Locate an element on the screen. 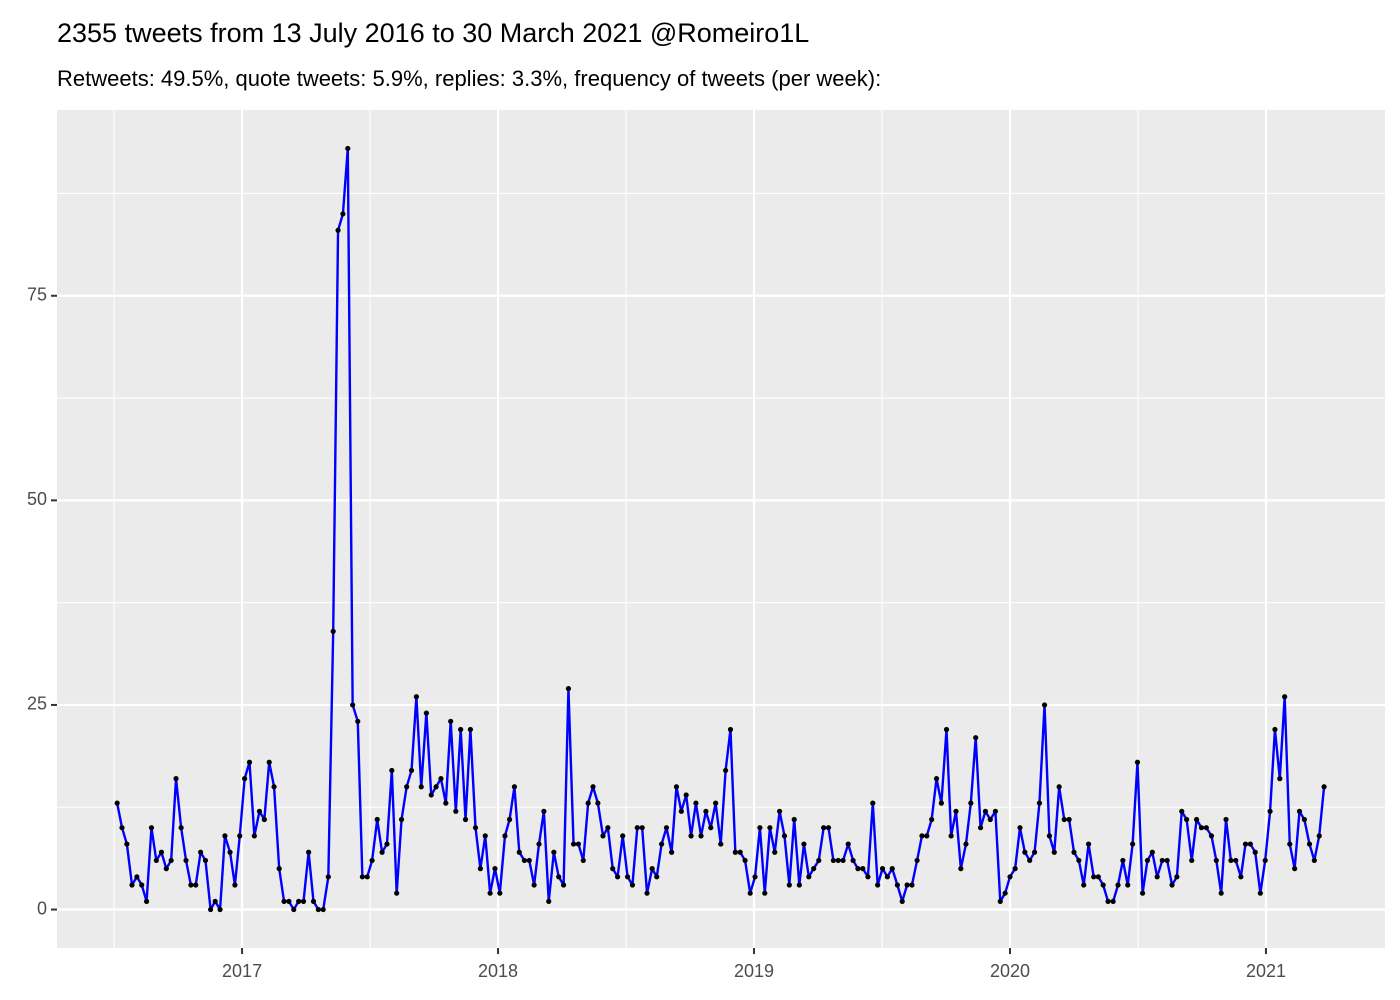 The height and width of the screenshot is (1000, 1400). x-tick-label: 2021 is located at coordinates (1266, 971).